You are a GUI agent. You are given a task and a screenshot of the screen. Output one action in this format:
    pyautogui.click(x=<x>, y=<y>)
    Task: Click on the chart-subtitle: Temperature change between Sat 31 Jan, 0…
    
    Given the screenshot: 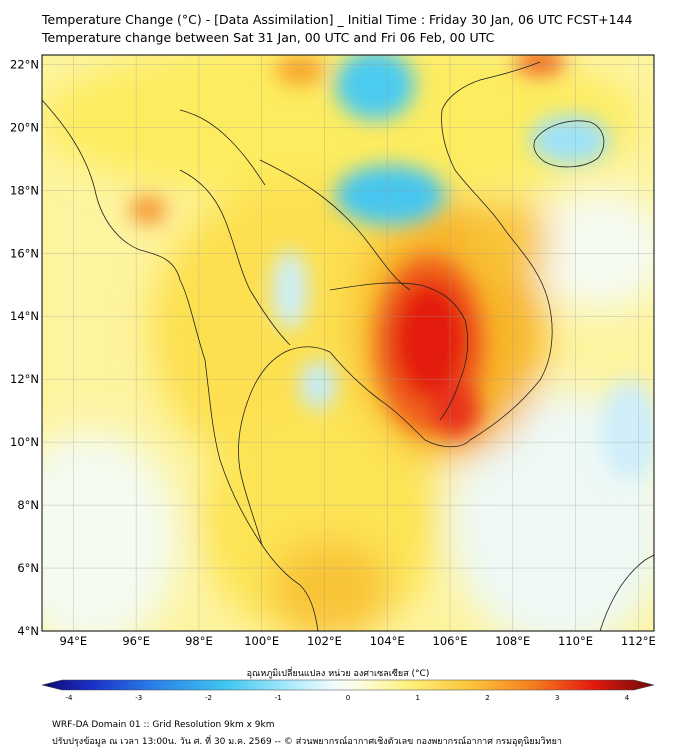 What is the action you would take?
    pyautogui.click(x=268, y=37)
    